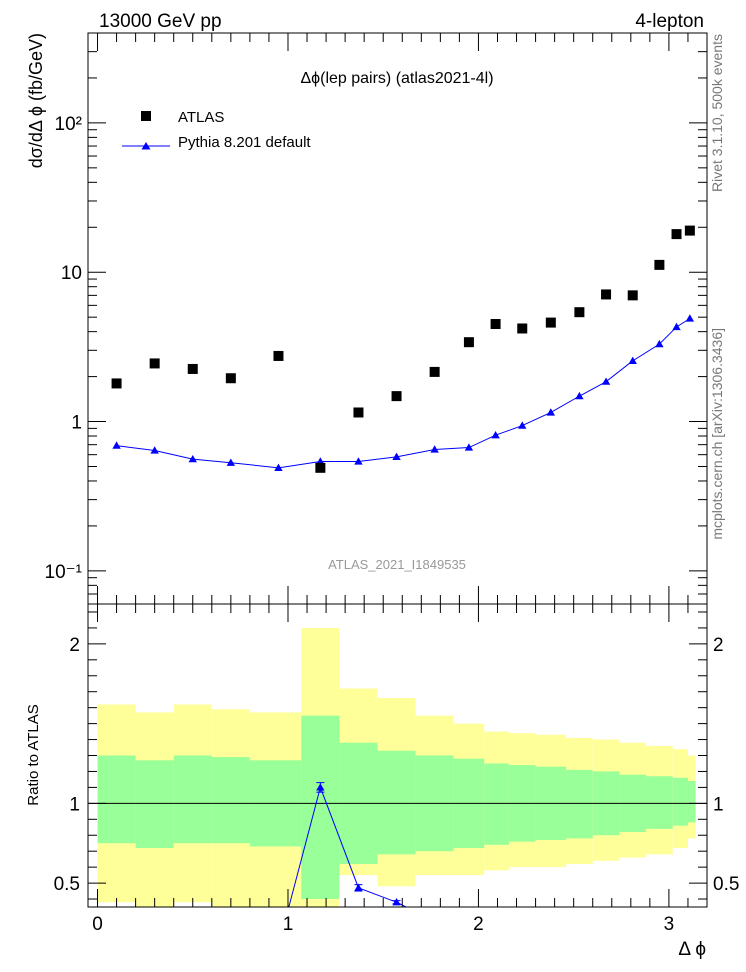 The image size is (746, 972). What do you see at coordinates (74, 645) in the screenshot?
I see `ratio-y-tick-label: 2` at bounding box center [74, 645].